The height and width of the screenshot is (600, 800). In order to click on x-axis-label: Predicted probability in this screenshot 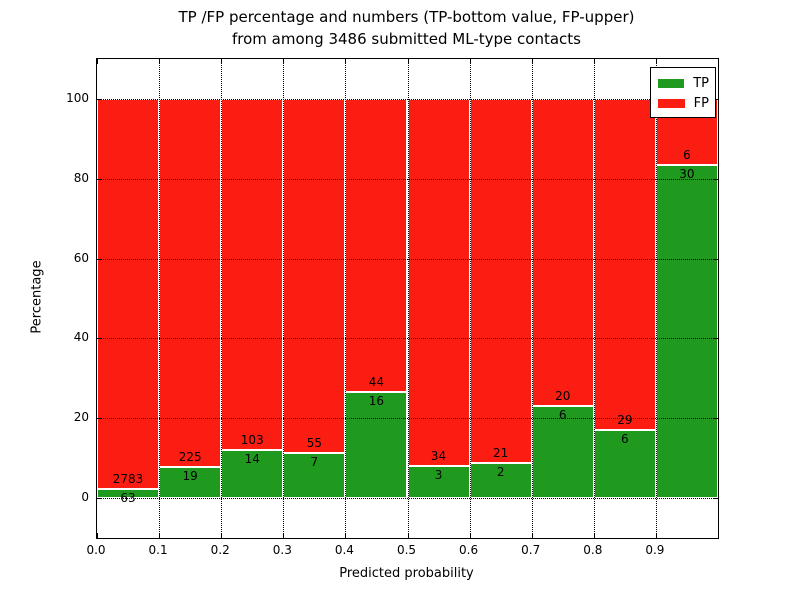, I will do `click(406, 573)`.